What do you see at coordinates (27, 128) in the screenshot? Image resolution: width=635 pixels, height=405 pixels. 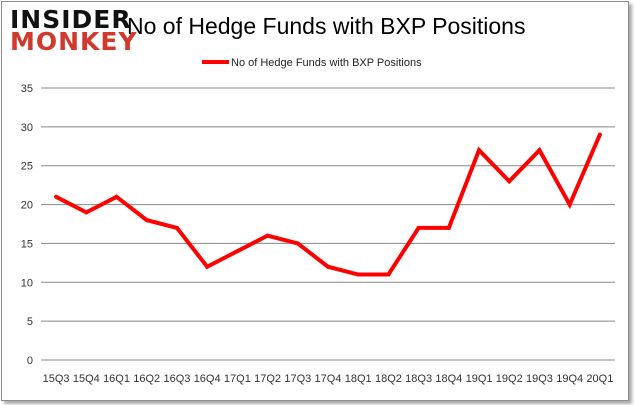 I see `y-tick-label: 30` at bounding box center [27, 128].